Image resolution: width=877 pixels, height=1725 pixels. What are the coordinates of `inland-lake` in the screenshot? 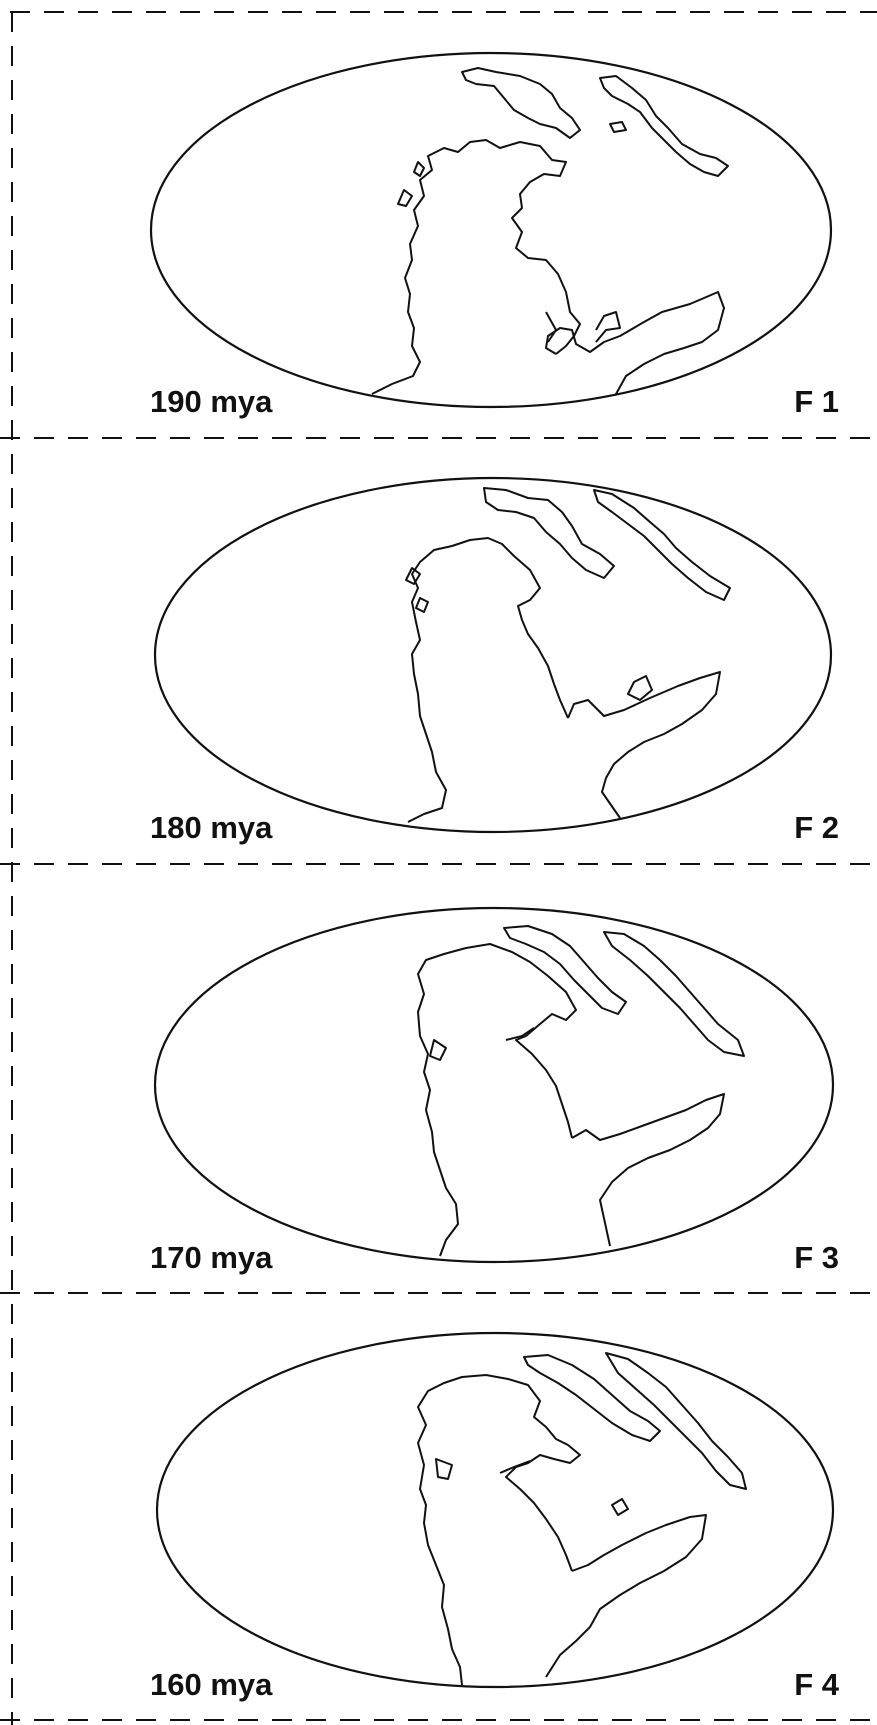 It's located at (620, 1507).